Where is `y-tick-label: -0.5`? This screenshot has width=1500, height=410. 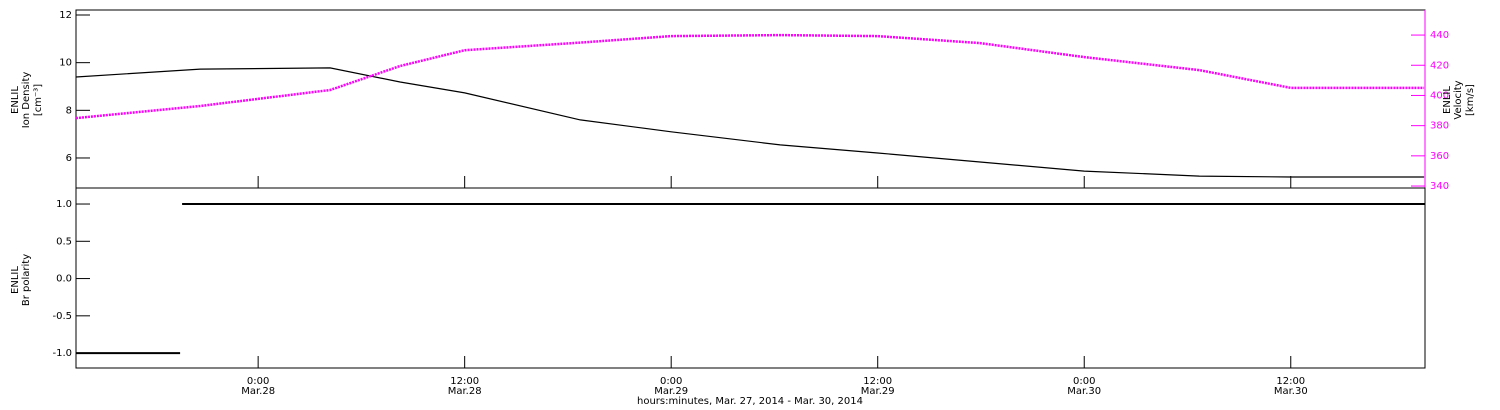
y-tick-label: -0.5 is located at coordinates (62, 316).